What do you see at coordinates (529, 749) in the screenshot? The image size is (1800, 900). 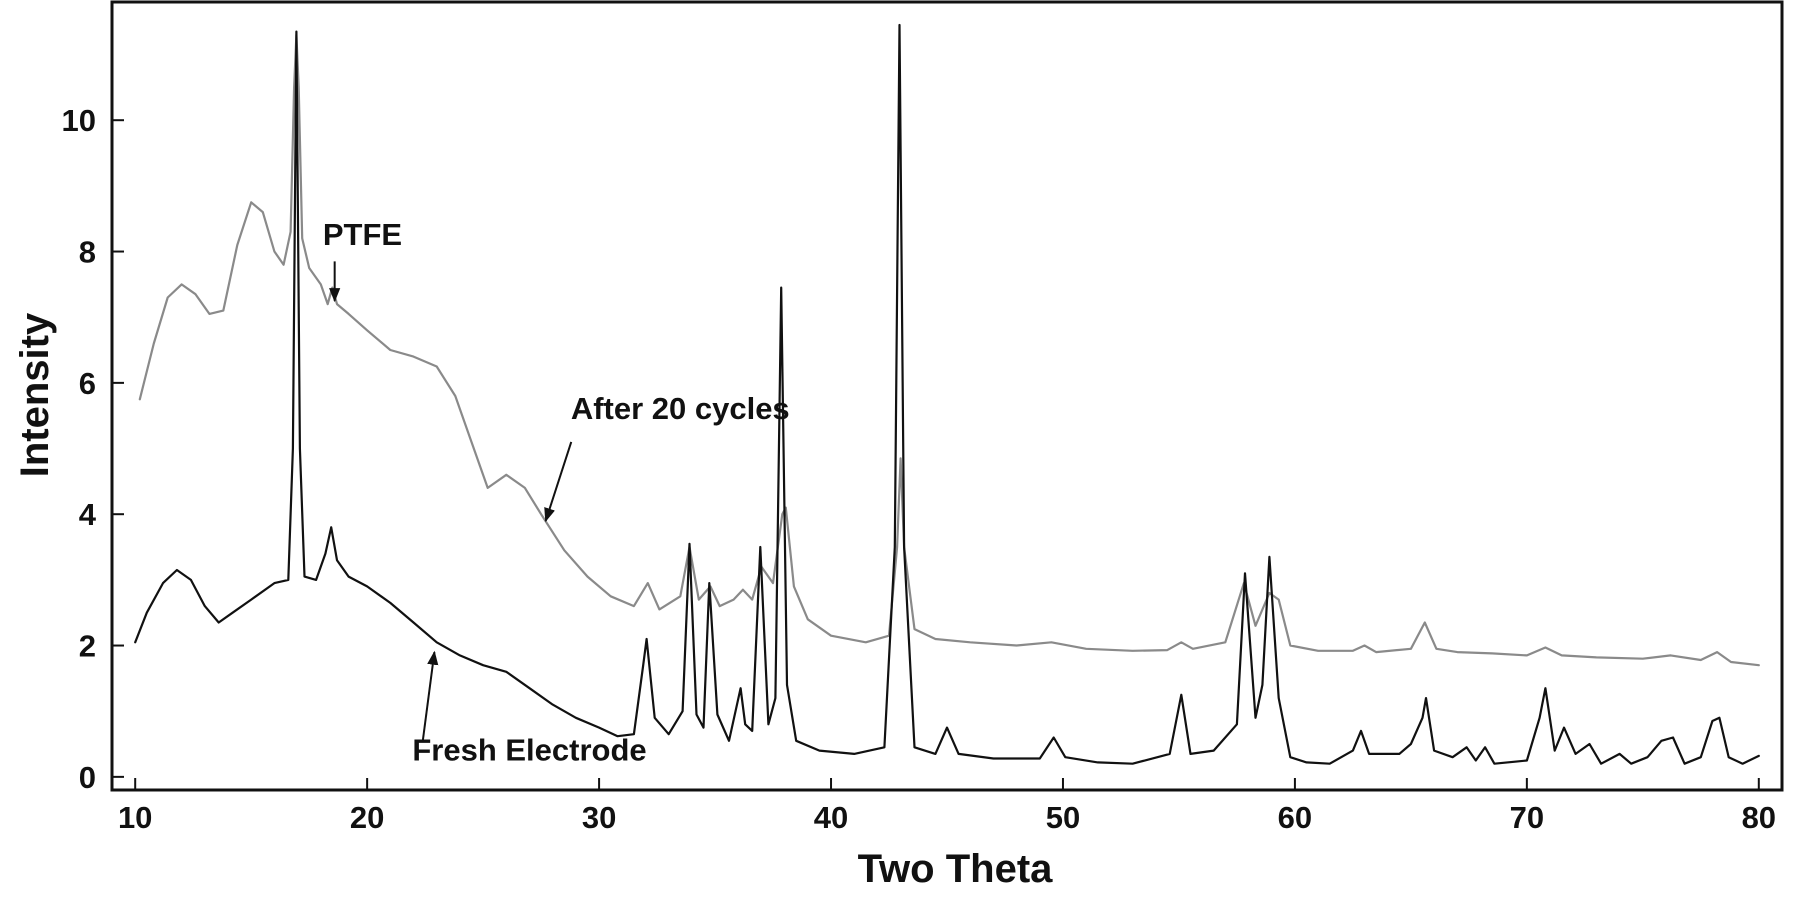 I see `annotation-label-fresh-electrode: Fresh Electrode` at bounding box center [529, 749].